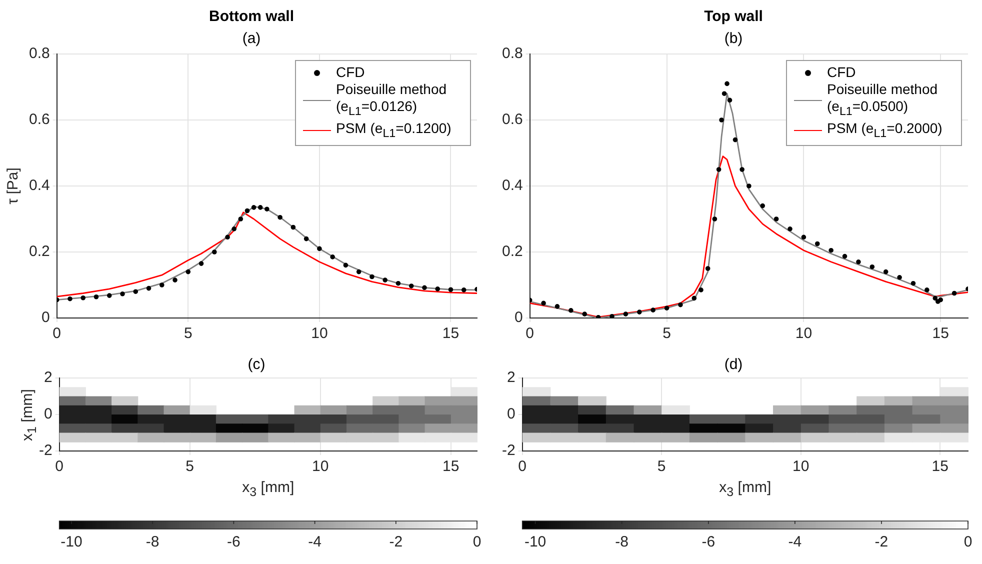 The image size is (982, 564). Describe the element at coordinates (13, 186) in the screenshot. I see `y-axis-title: τ [Pa]` at that location.